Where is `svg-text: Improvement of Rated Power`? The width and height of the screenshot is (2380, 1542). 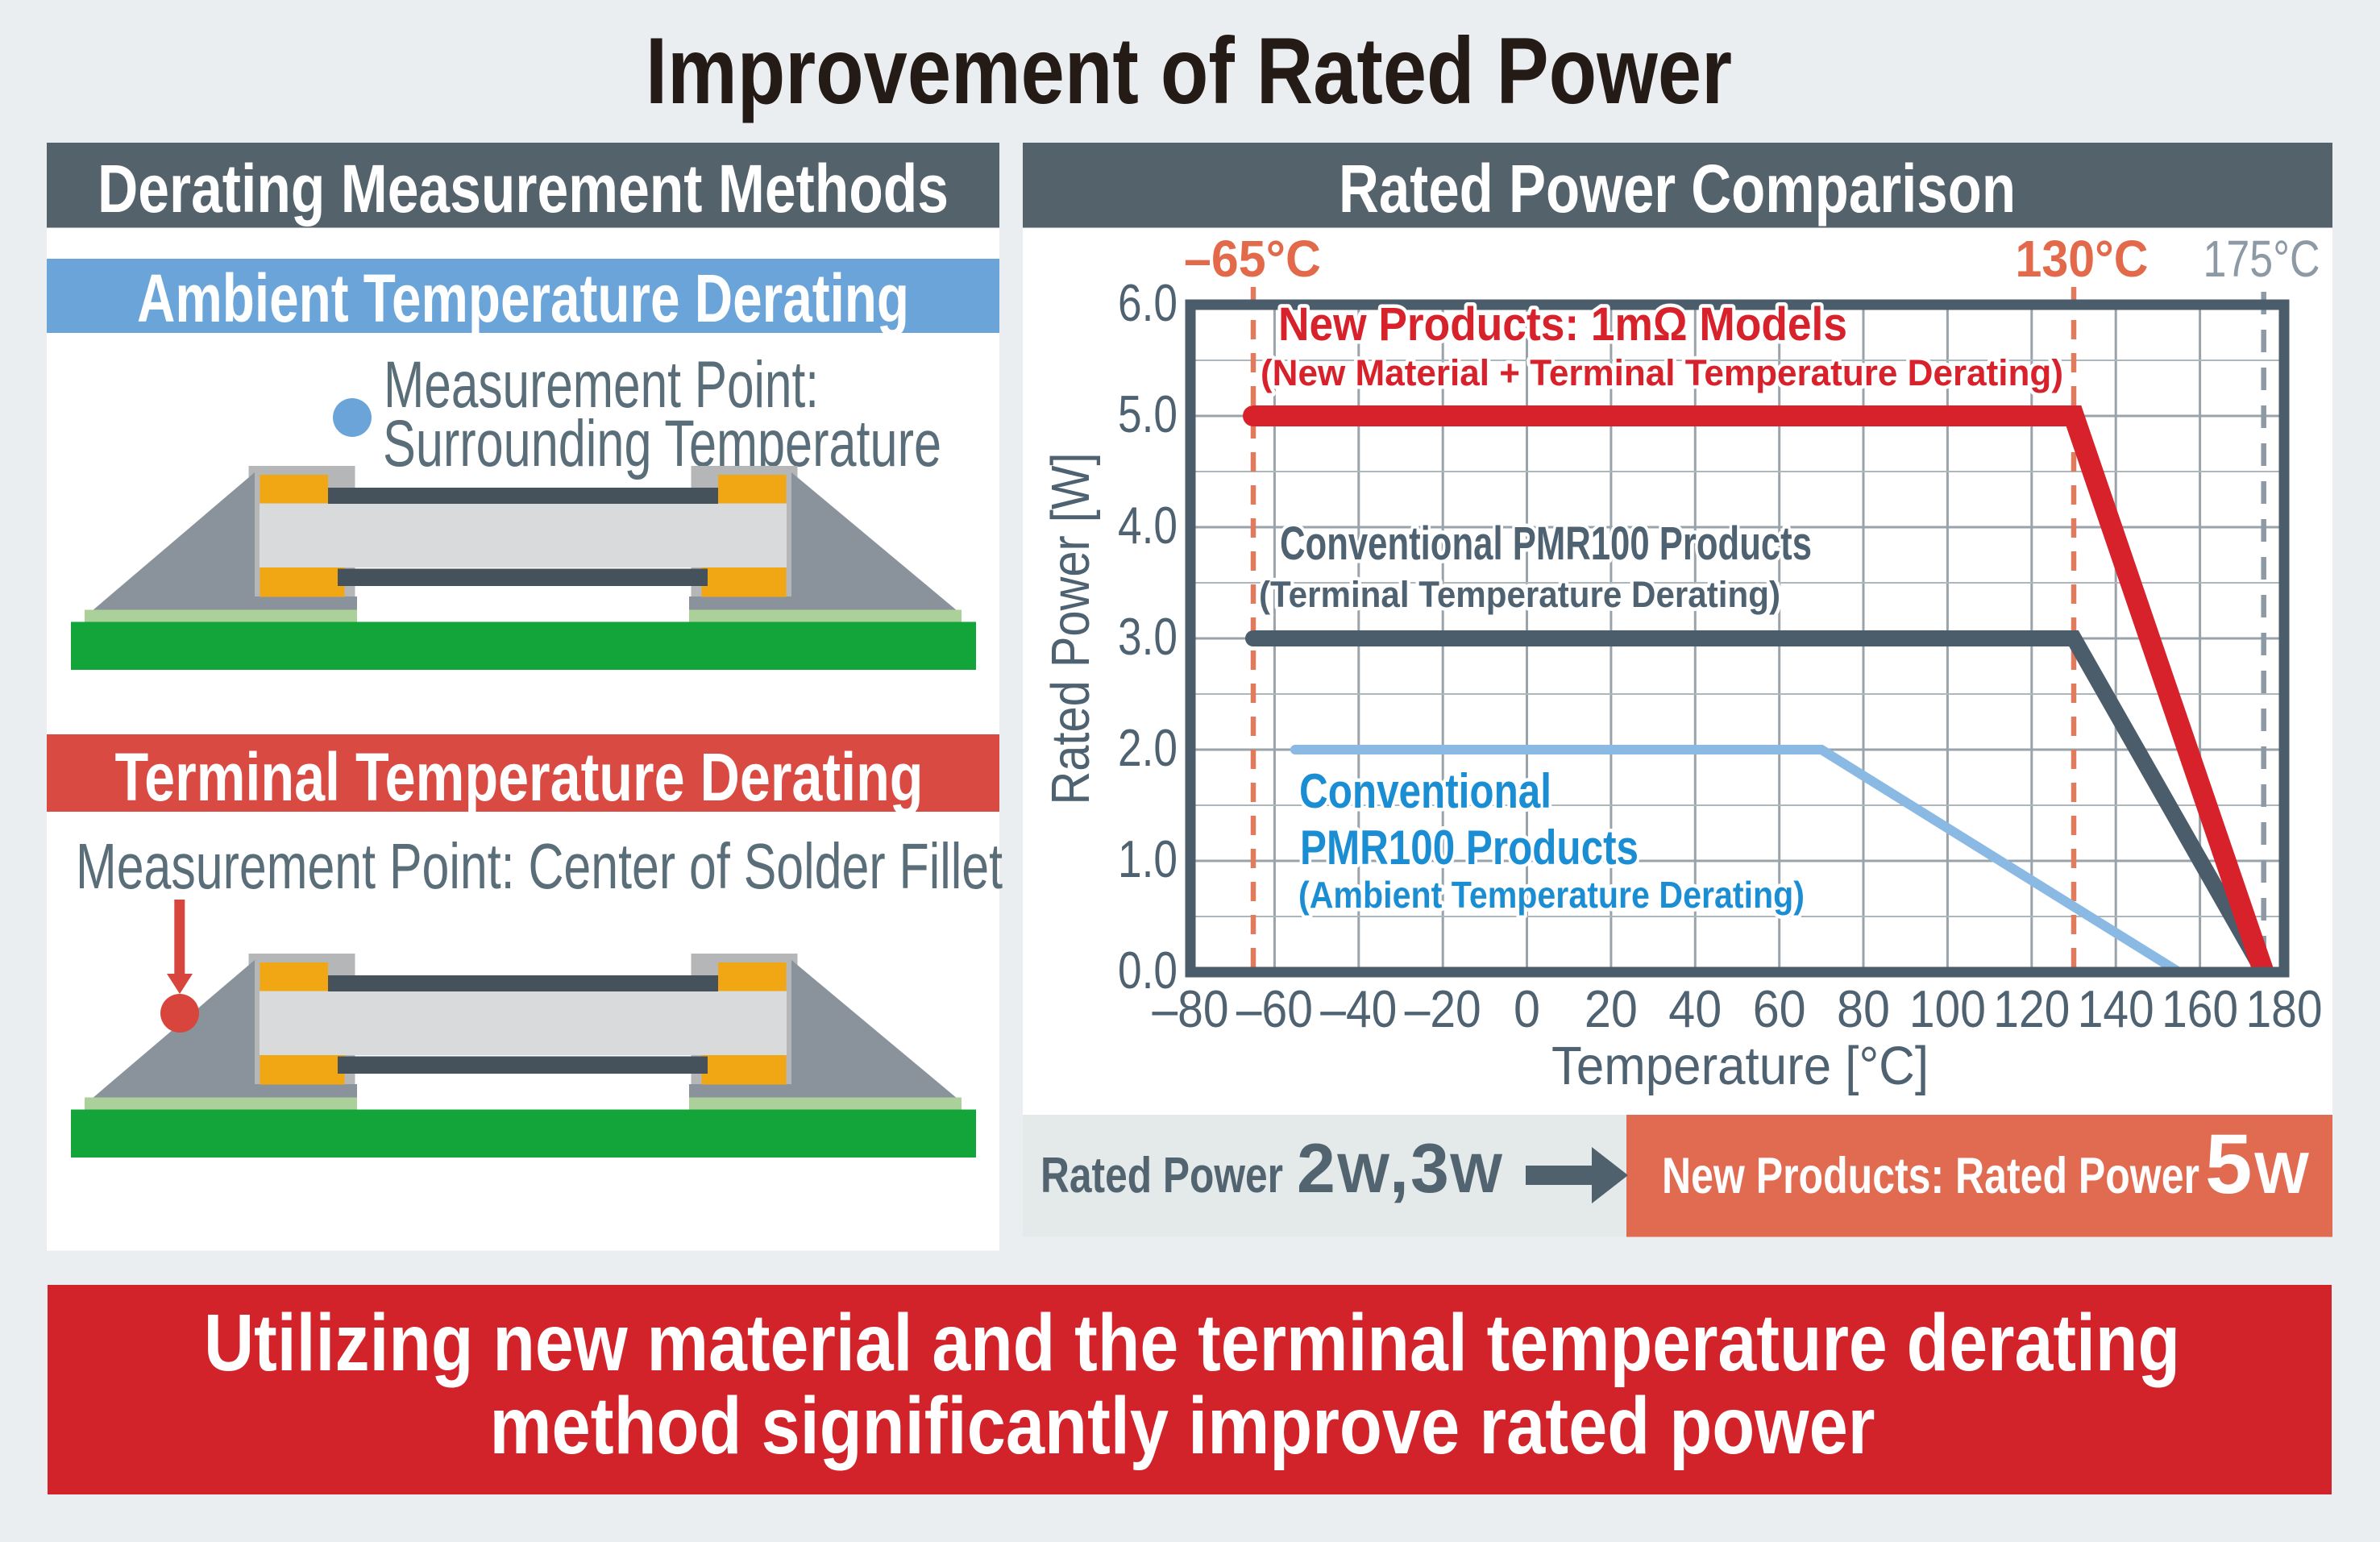 svg-text: Improvement of Rated Power is located at coordinates (1189, 71).